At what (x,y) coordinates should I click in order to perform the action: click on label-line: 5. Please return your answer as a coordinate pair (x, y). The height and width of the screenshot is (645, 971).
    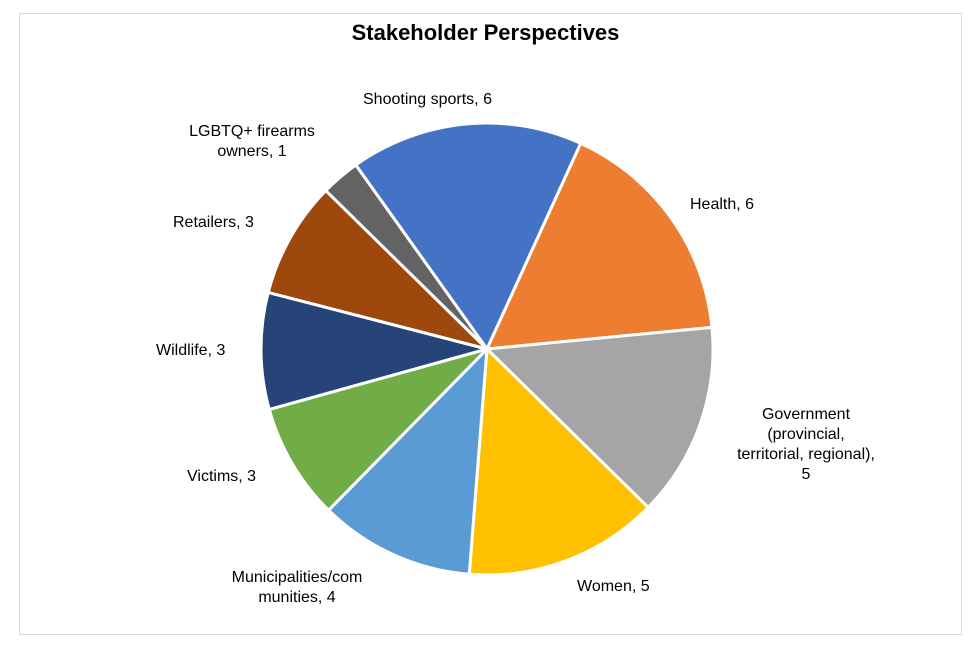
    Looking at the image, I should click on (806, 474).